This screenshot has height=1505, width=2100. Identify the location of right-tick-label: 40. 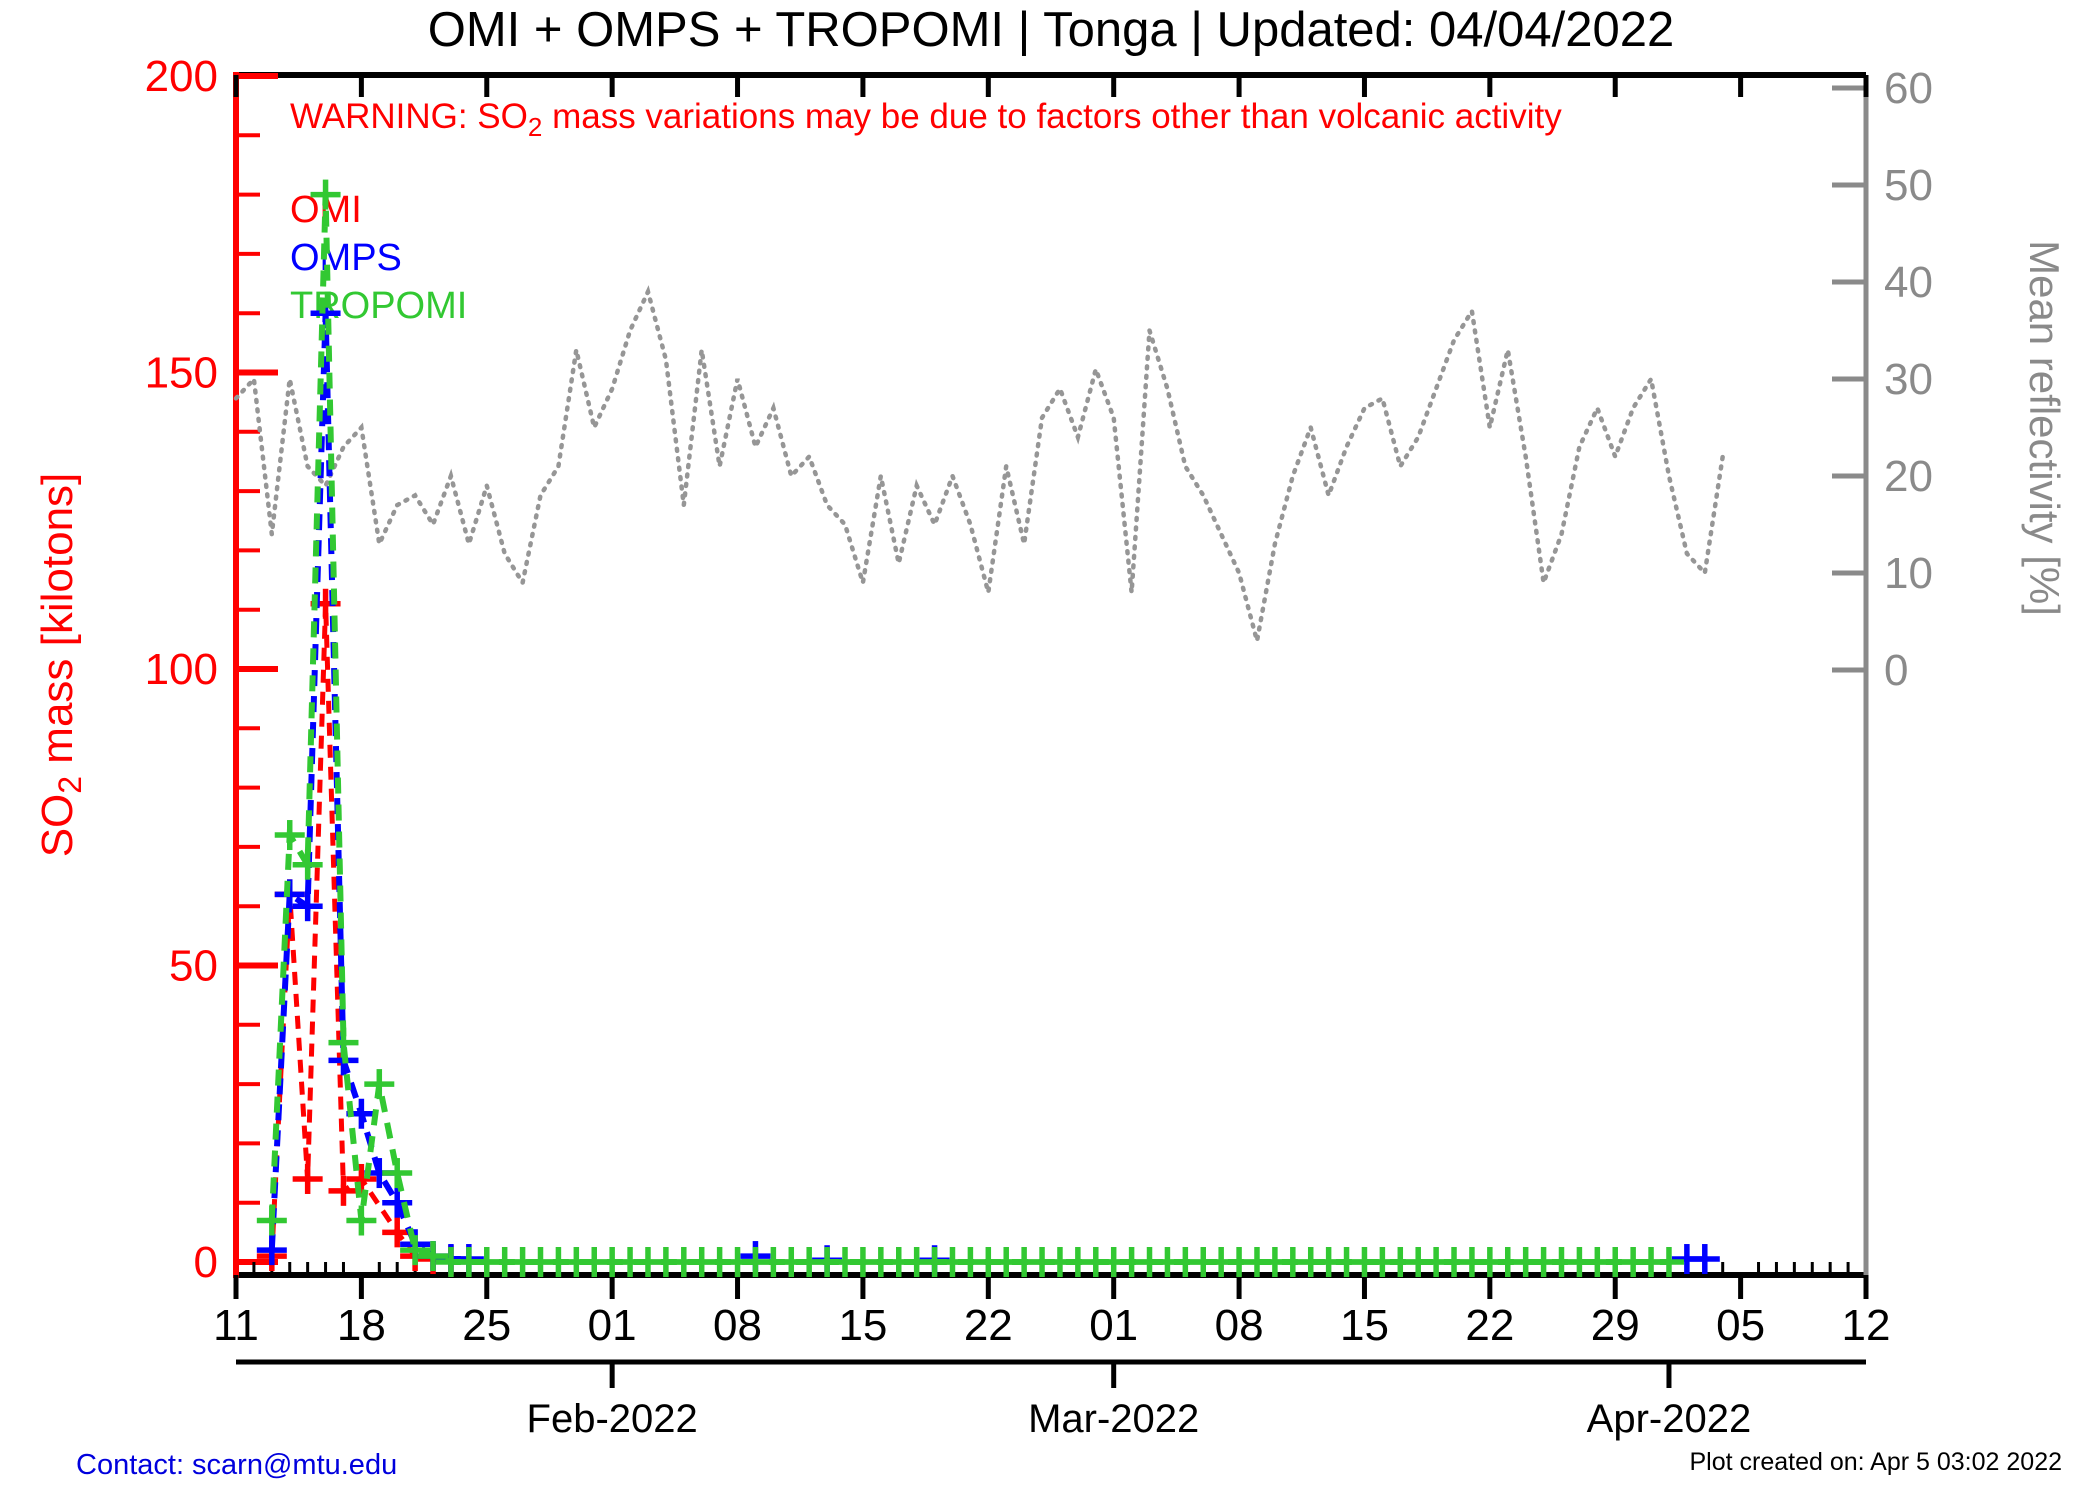
(1908, 282).